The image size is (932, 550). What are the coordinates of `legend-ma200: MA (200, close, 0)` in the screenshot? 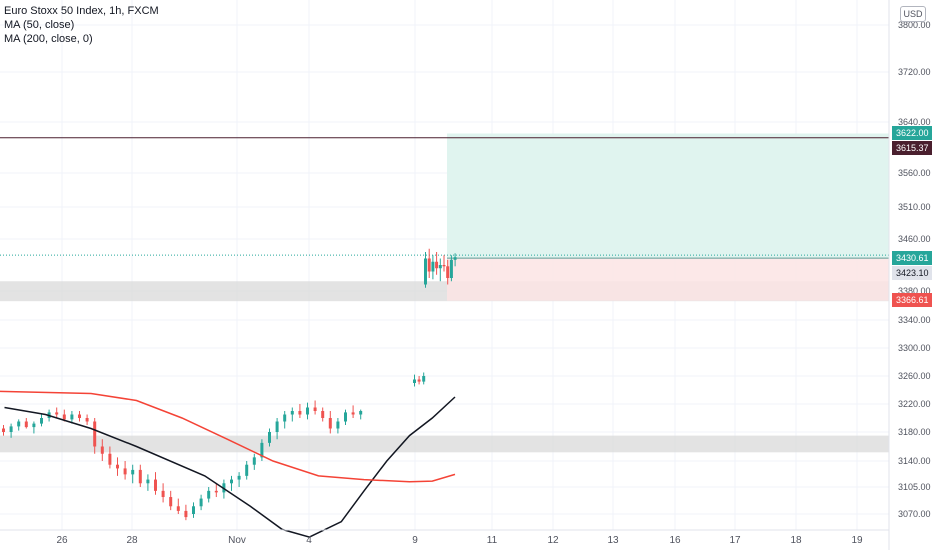 It's located at (48, 39).